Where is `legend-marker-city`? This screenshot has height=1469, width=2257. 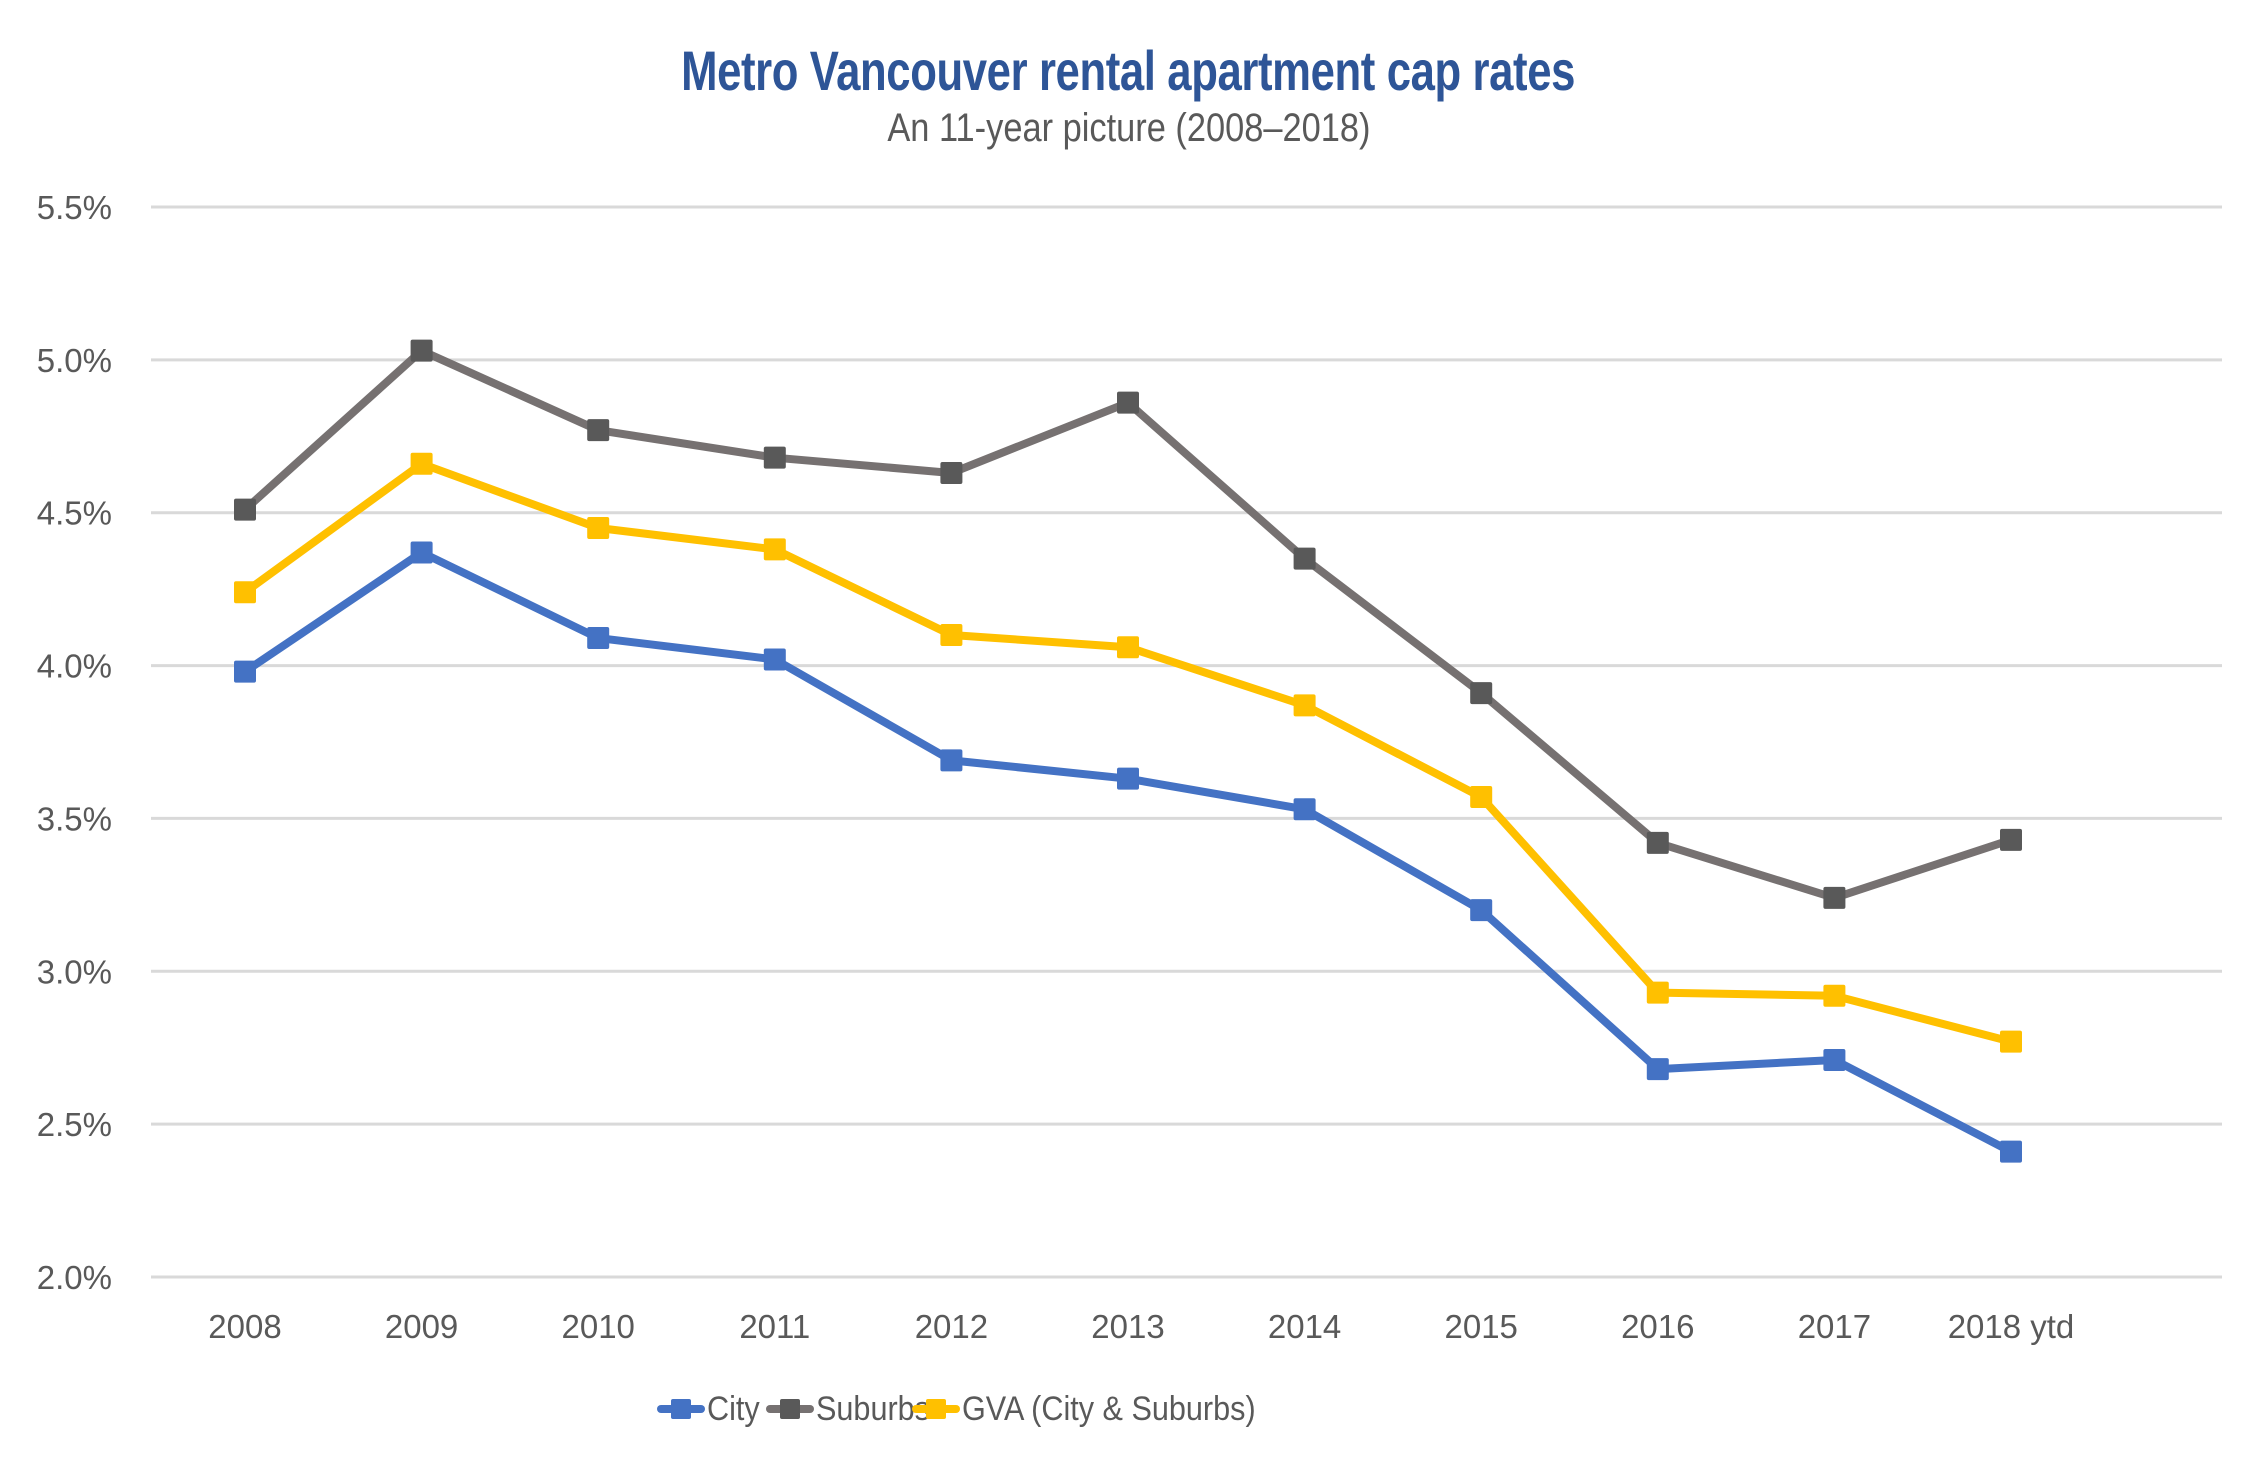
legend-marker-city is located at coordinates (681, 1409).